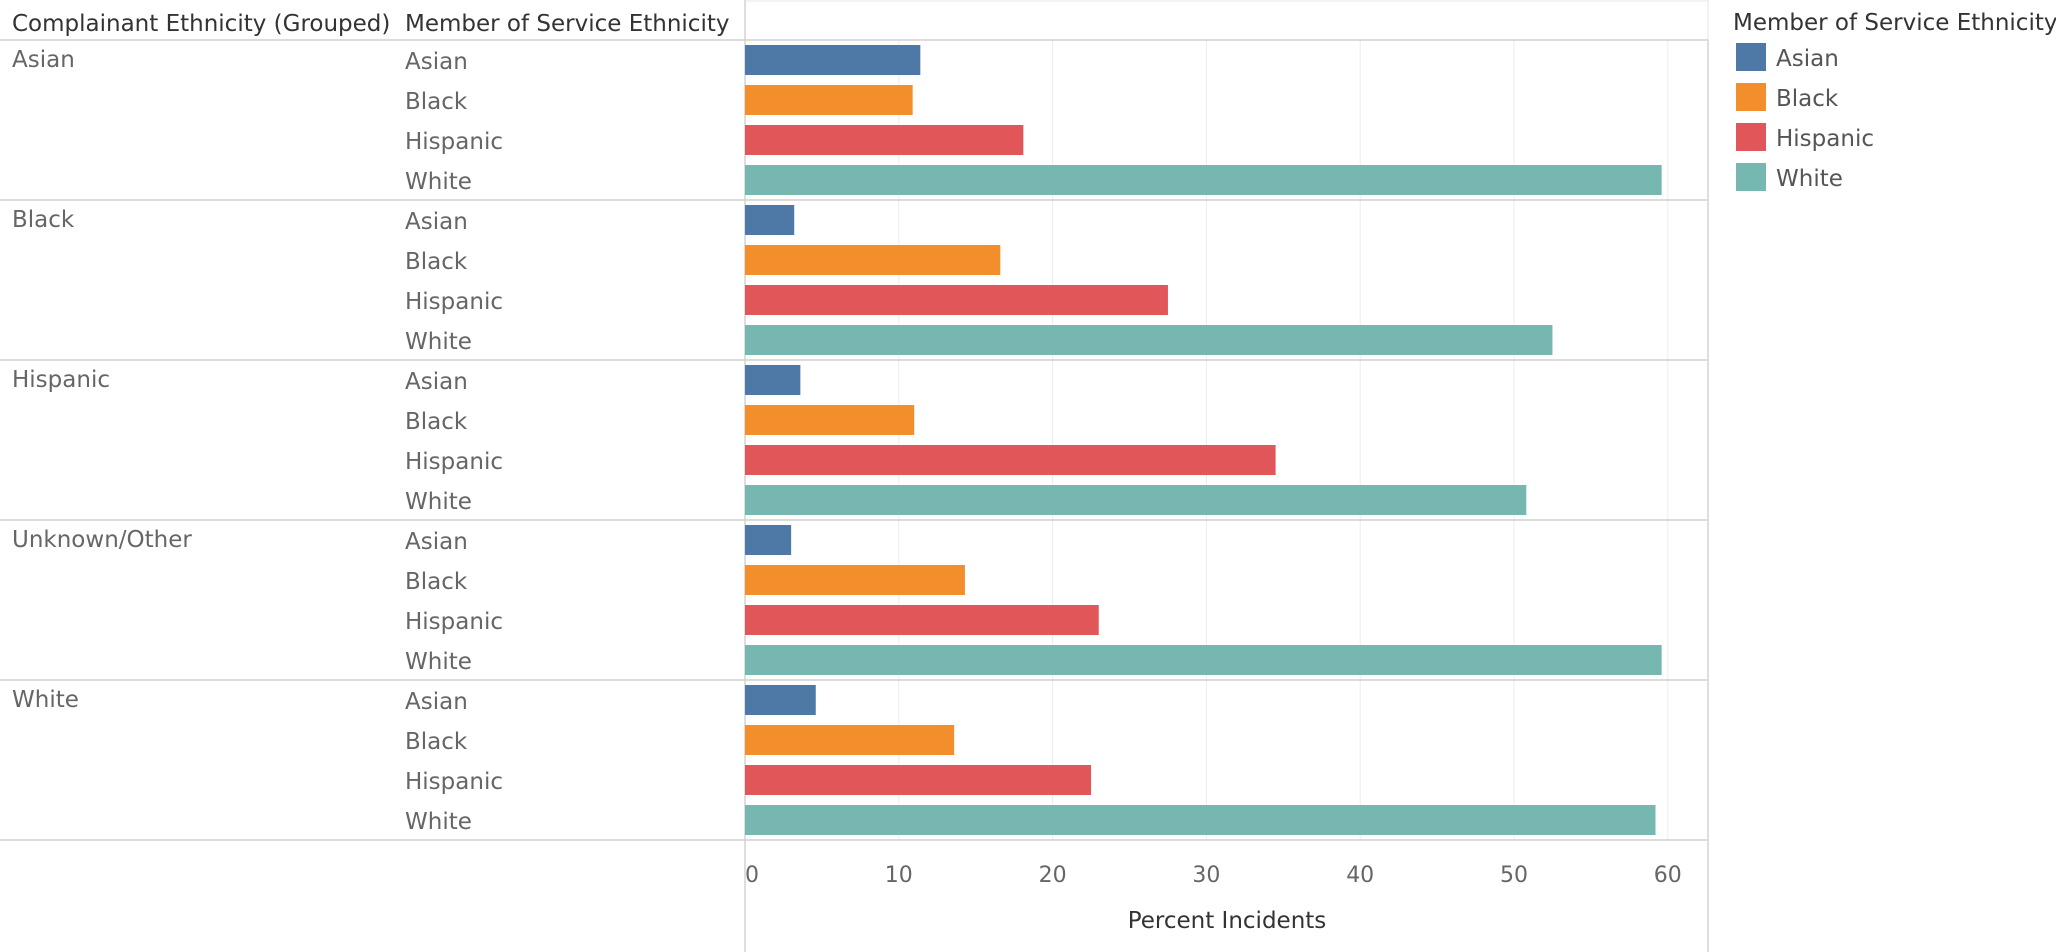 The image size is (2056, 952). Describe the element at coordinates (43, 60) in the screenshot. I see `group-label: Asian` at that location.